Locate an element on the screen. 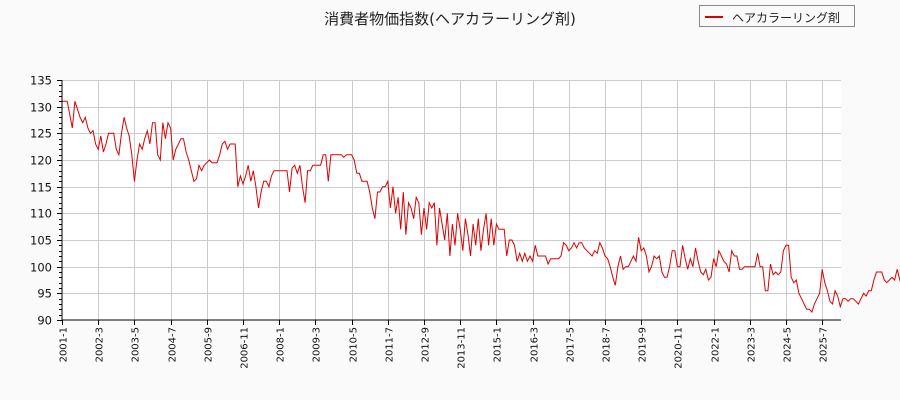  y-tick-label: 135 is located at coordinates (41, 81).